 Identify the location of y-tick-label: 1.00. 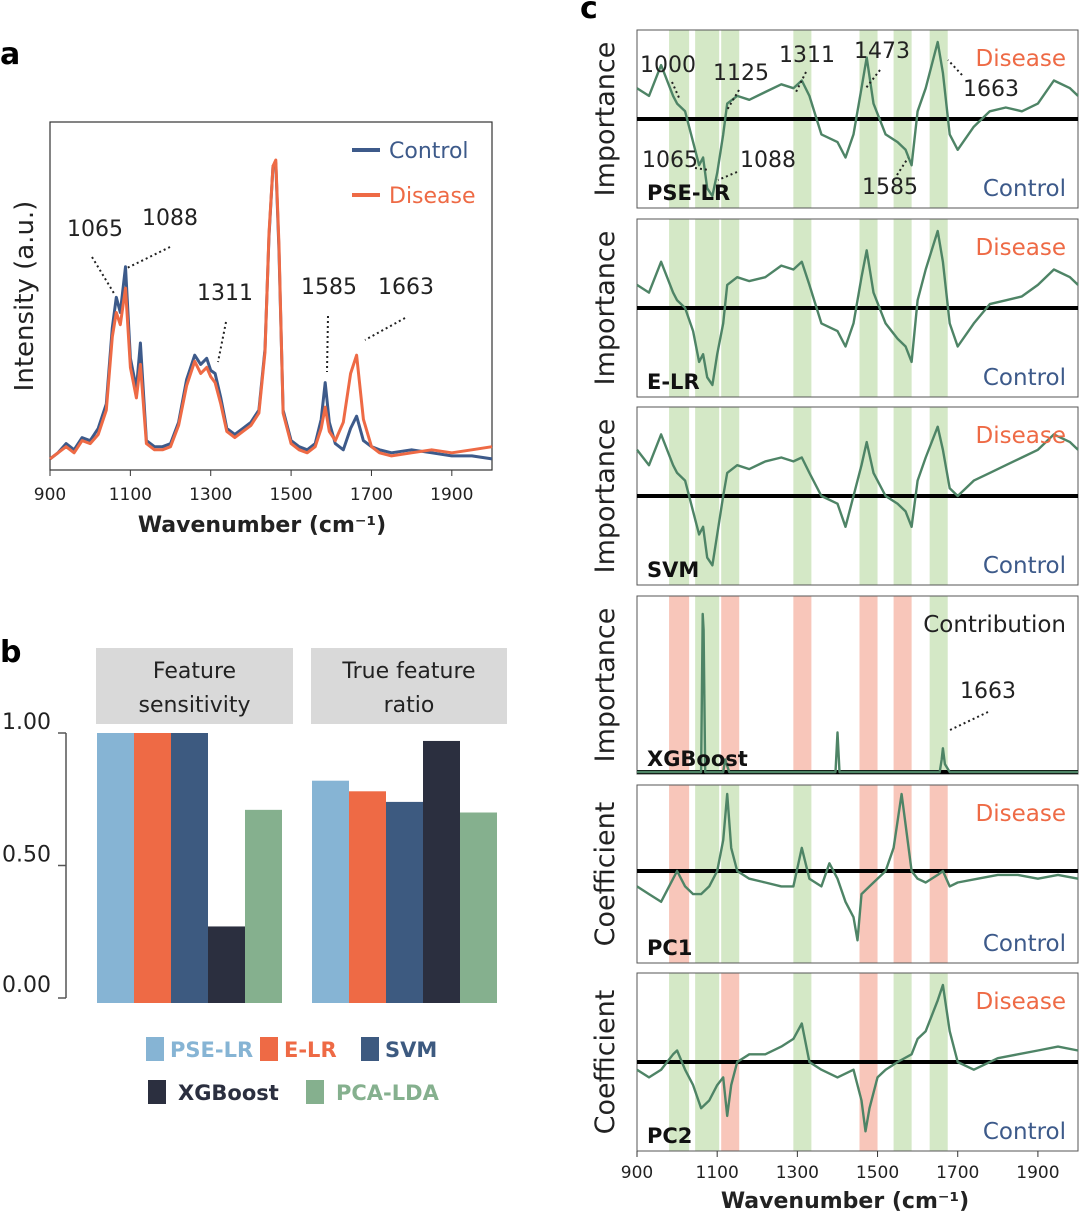
(26, 722).